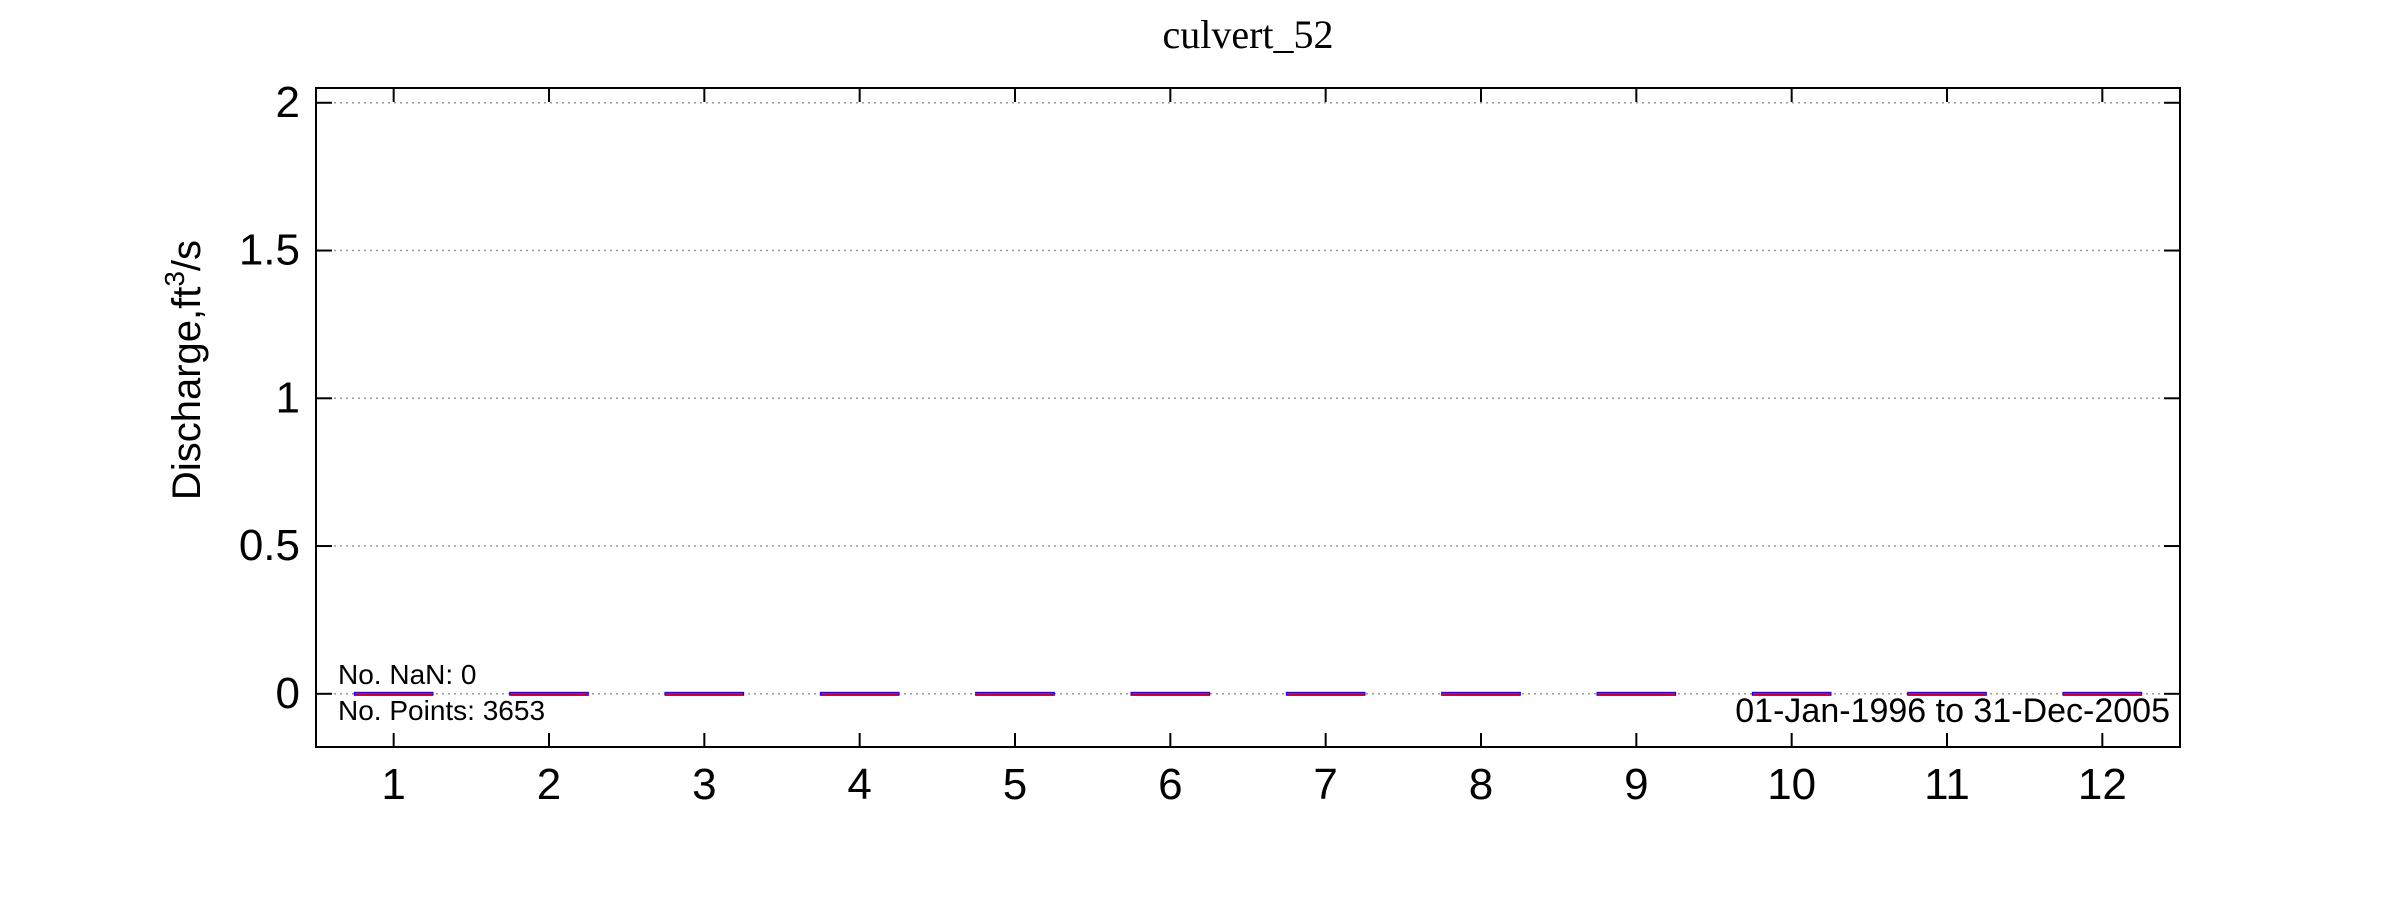 The width and height of the screenshot is (2400, 900). What do you see at coordinates (704, 784) in the screenshot?
I see `x-tick-label-3: 3` at bounding box center [704, 784].